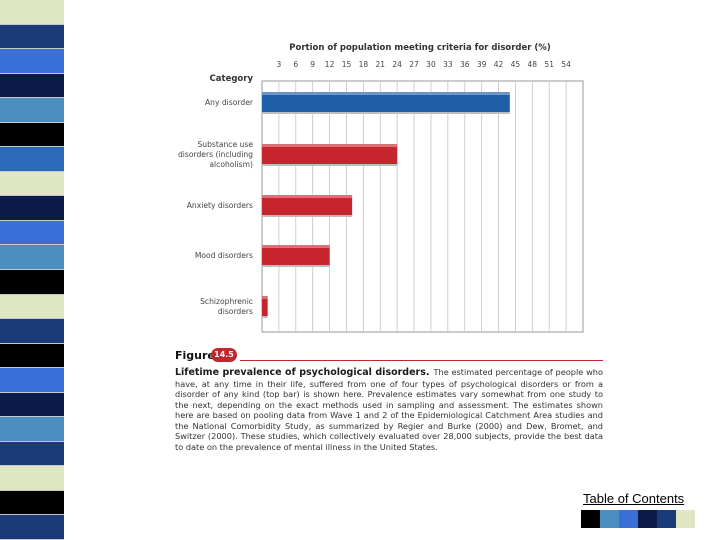 Image resolution: width=720 pixels, height=540 pixels. I want to click on x-tick-label: 21, so click(380, 64).